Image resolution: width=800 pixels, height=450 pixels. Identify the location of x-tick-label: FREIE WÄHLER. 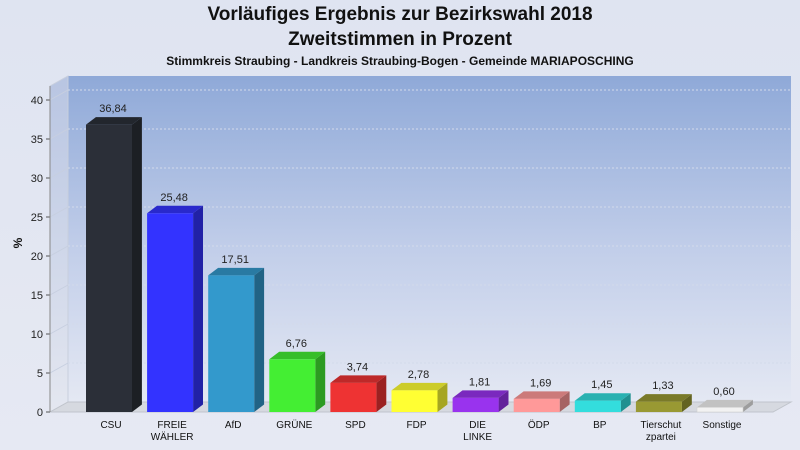
(172, 431).